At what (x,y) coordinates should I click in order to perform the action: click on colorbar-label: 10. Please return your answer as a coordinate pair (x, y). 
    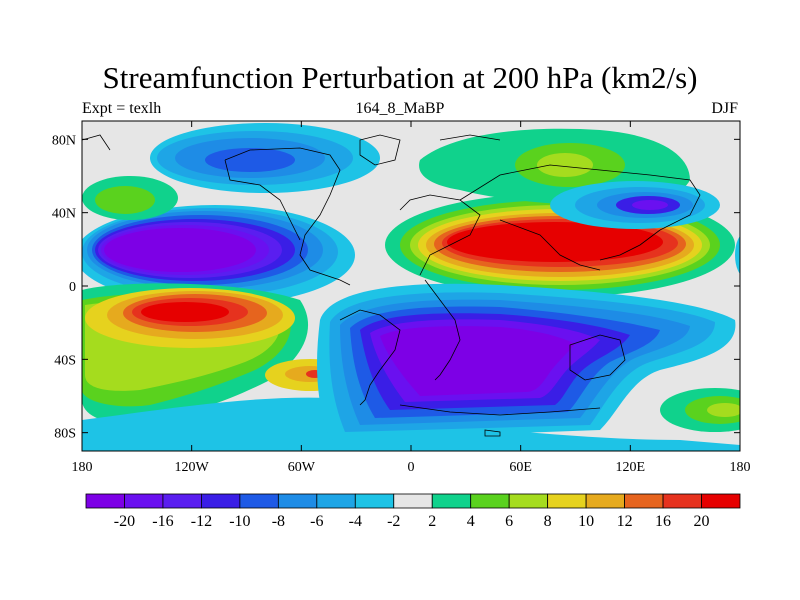
    Looking at the image, I should click on (586, 521).